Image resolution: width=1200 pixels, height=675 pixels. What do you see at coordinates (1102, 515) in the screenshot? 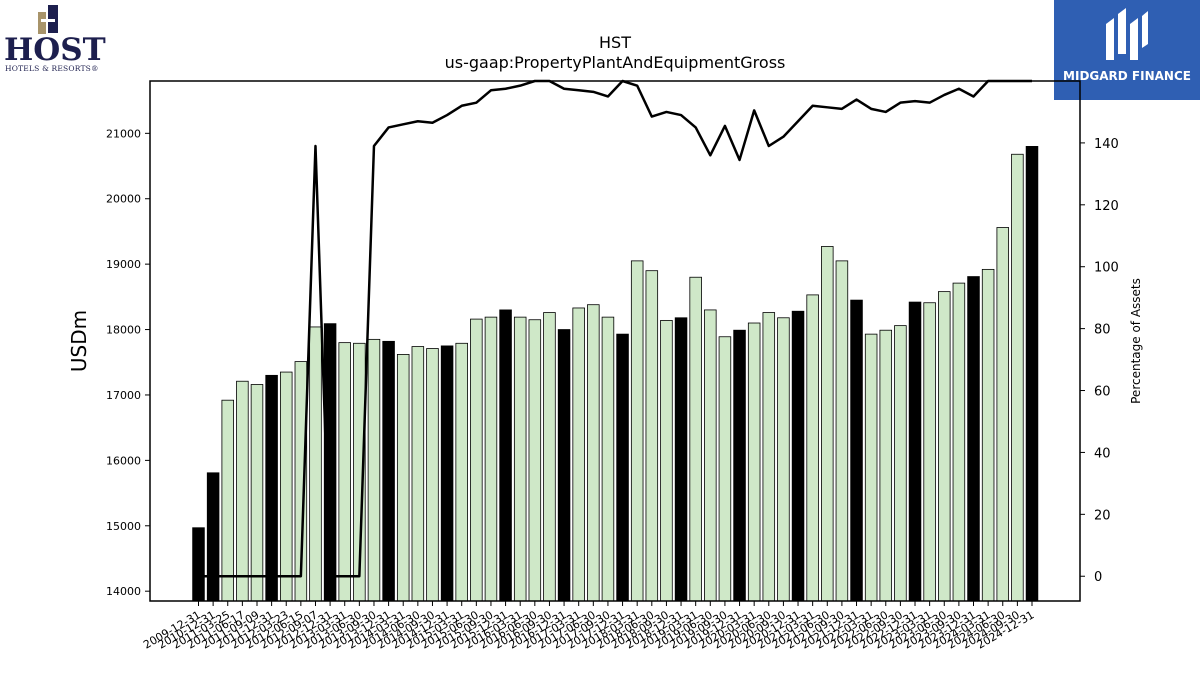
I see `y2-tick-label: 20` at bounding box center [1102, 515].